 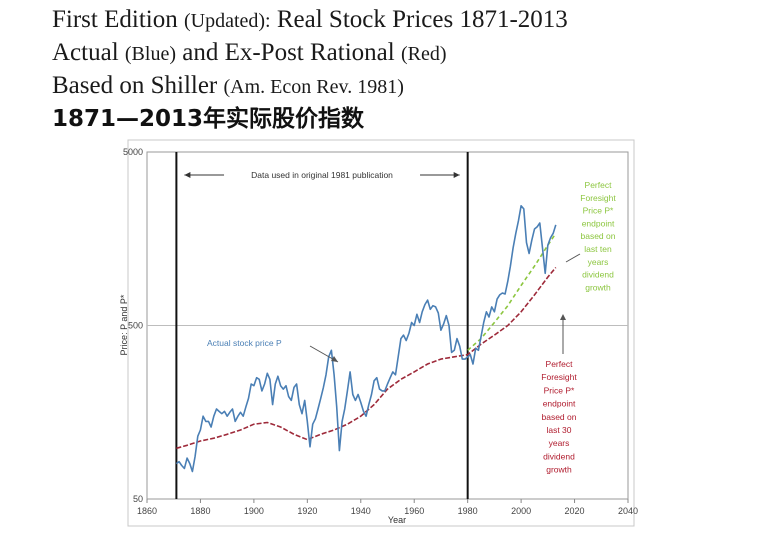 I want to click on x-tick-label: 1960, so click(x=414, y=511).